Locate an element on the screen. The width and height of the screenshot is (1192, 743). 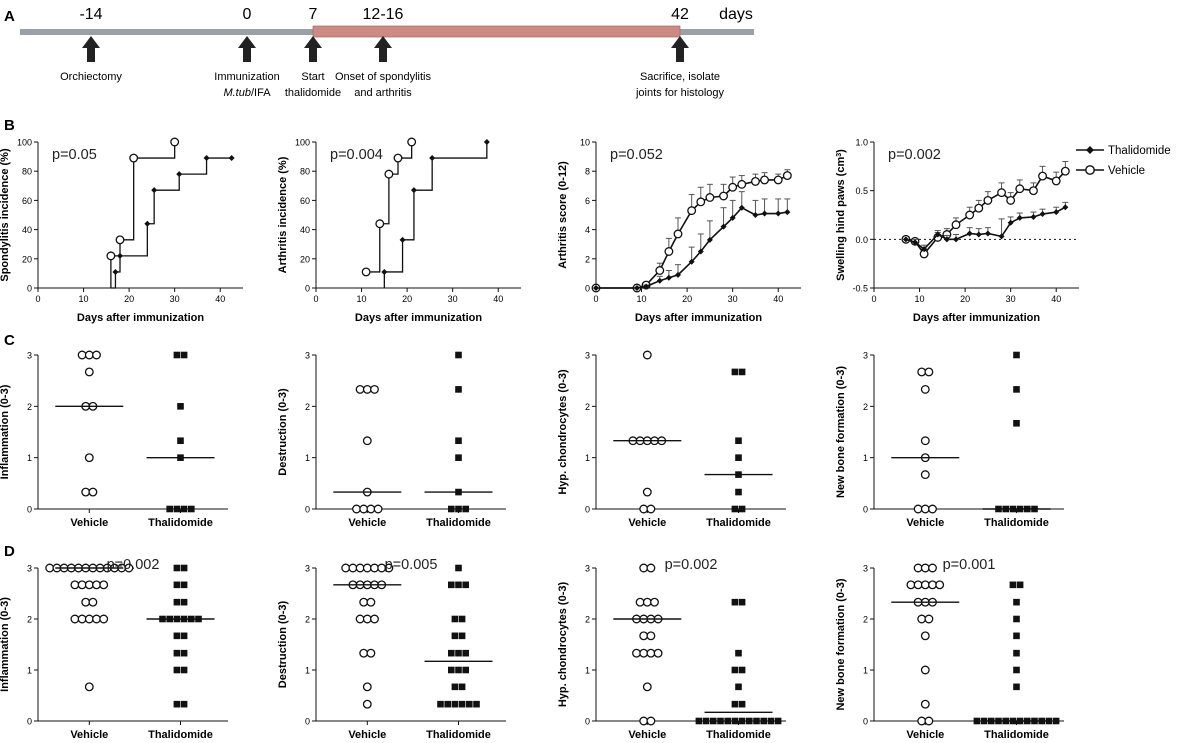
timeline-day-label: 12-16 is located at coordinates (383, 14).